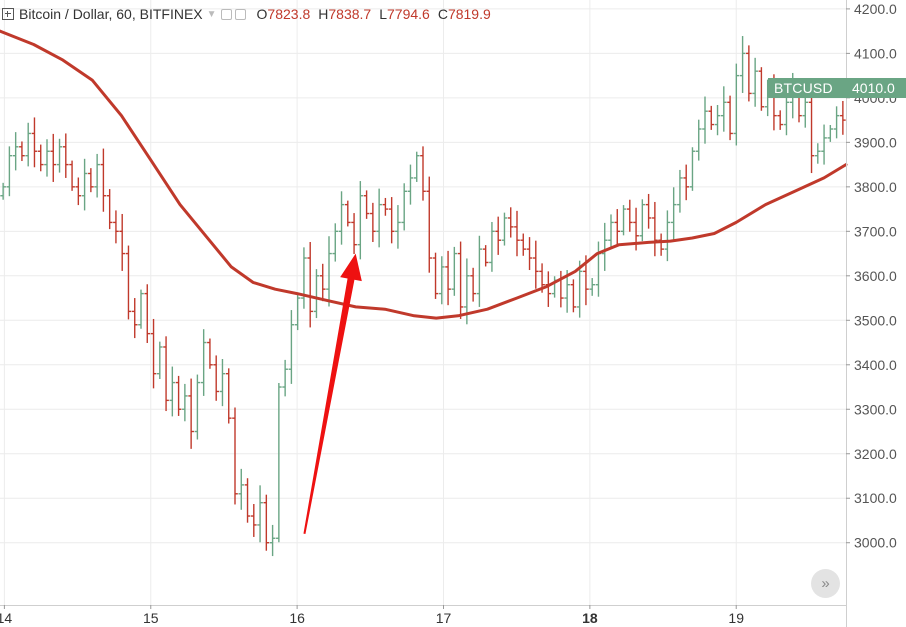 This screenshot has height=627, width=906. Describe the element at coordinates (590, 618) in the screenshot. I see `x-tick-label: 18` at that location.